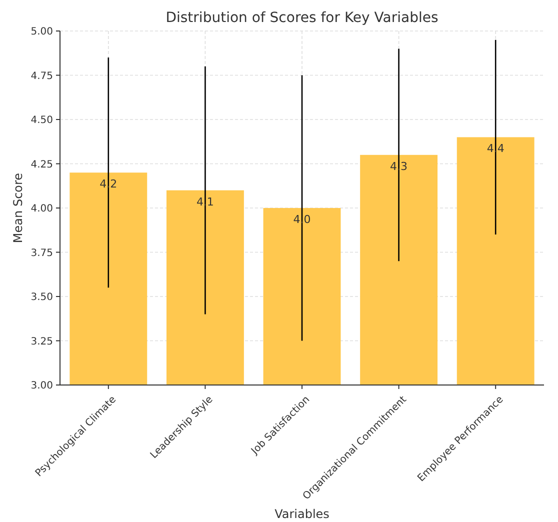 This screenshot has height=522, width=558. I want to click on y-tick-label: 4.50, so click(41, 120).